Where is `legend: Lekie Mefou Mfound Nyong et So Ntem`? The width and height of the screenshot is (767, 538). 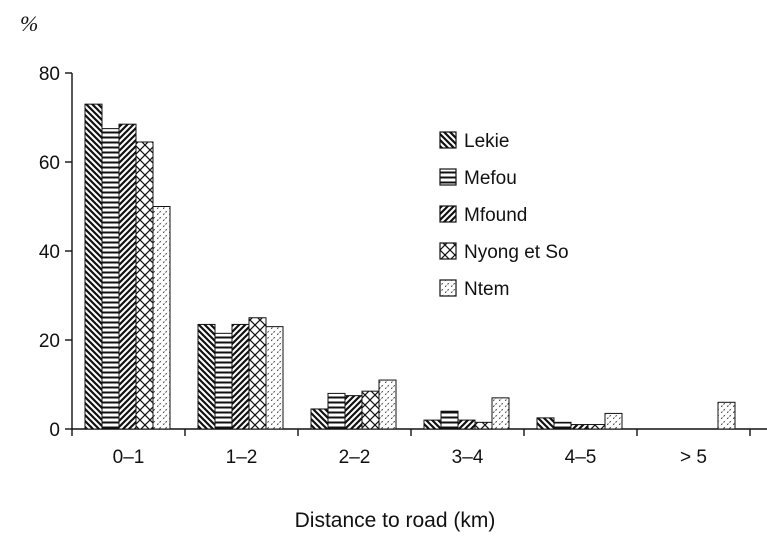 legend: Lekie Mefou Mfound Nyong et So Ntem is located at coordinates (504, 215).